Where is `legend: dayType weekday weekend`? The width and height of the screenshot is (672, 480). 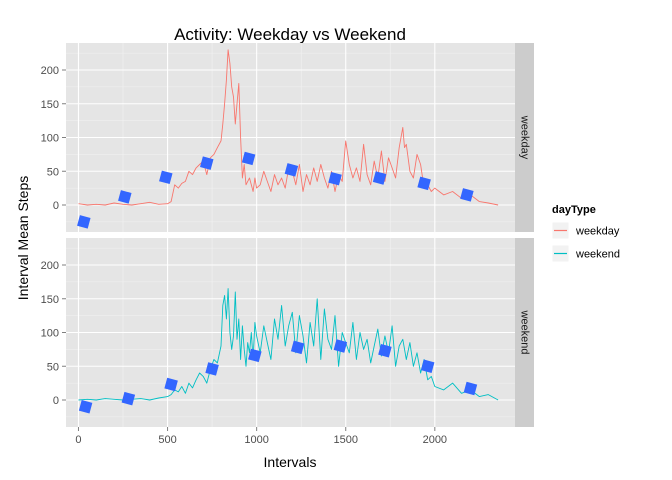 legend: dayType weekday weekend is located at coordinates (585, 233).